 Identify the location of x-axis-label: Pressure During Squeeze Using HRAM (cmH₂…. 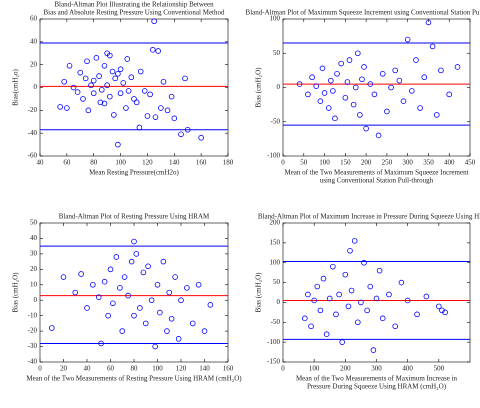
(377, 387).